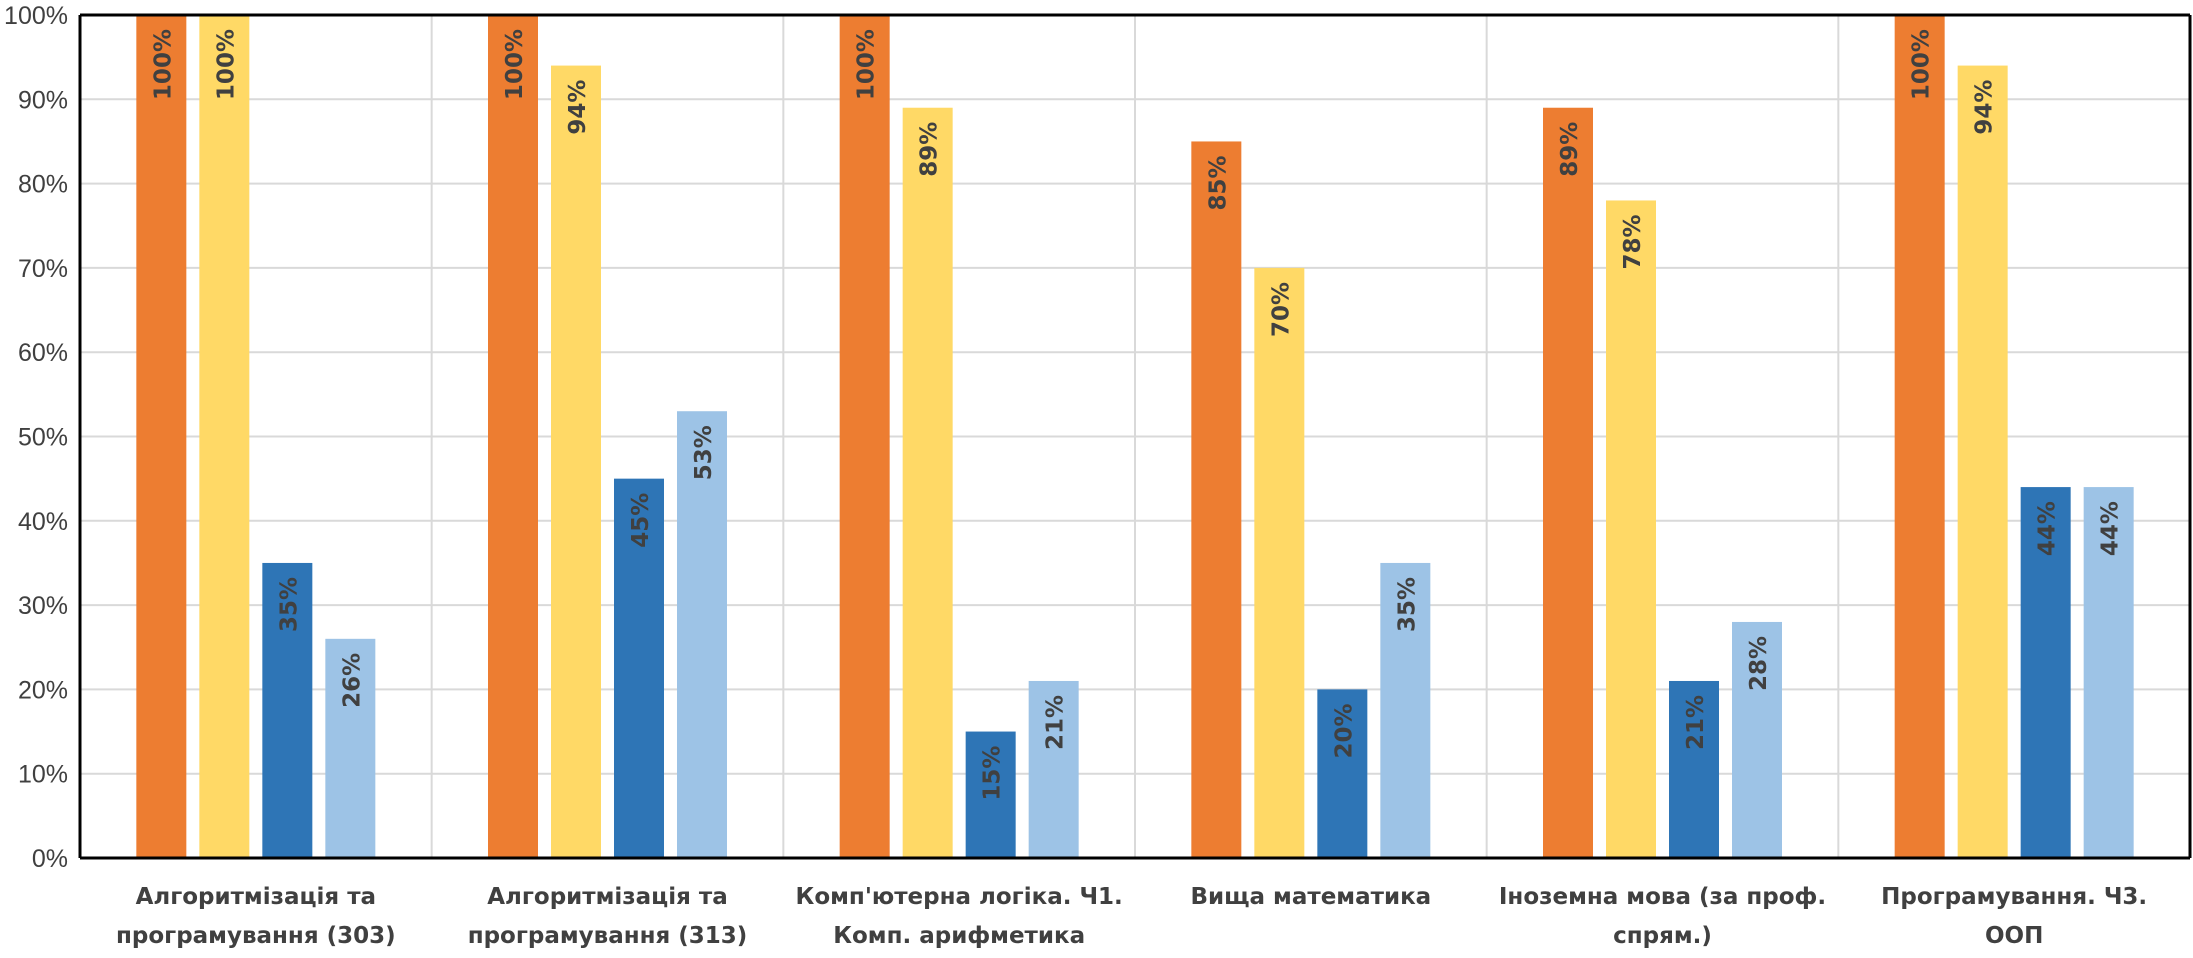 This screenshot has height=958, width=2193. What do you see at coordinates (1216, 499) in the screenshot?
I see `bar-series1-cat4` at bounding box center [1216, 499].